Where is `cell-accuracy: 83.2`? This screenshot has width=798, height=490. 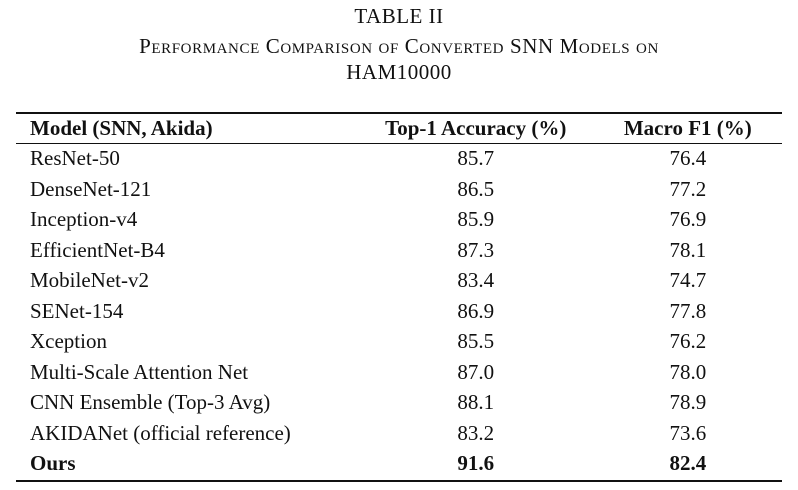 cell-accuracy: 83.2 is located at coordinates (476, 432).